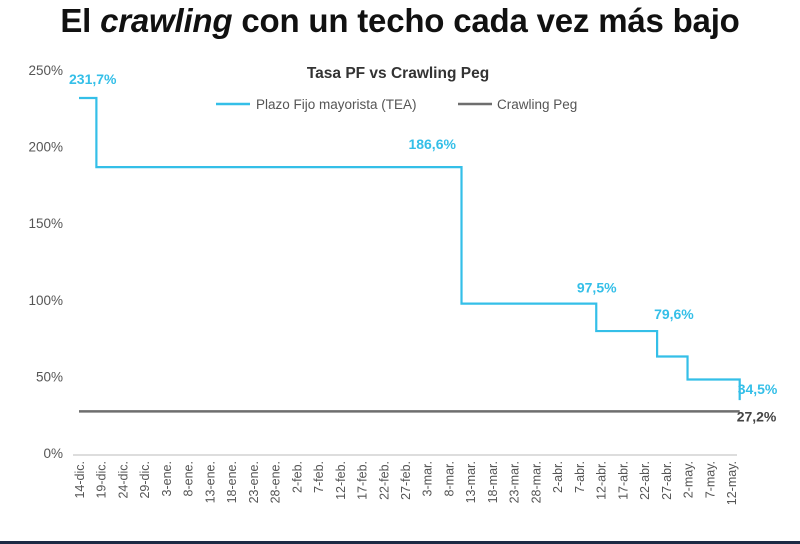  What do you see at coordinates (336, 104) in the screenshot?
I see `legend-label-pf: Plazo Fijo mayorista (TEA)` at bounding box center [336, 104].